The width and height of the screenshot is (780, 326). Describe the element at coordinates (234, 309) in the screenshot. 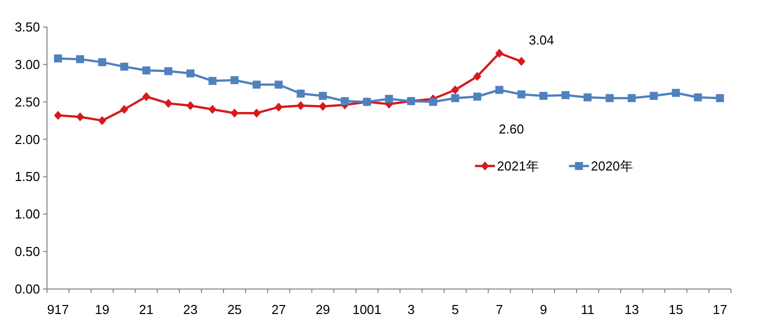

I see `x-tick-label: 25` at that location.